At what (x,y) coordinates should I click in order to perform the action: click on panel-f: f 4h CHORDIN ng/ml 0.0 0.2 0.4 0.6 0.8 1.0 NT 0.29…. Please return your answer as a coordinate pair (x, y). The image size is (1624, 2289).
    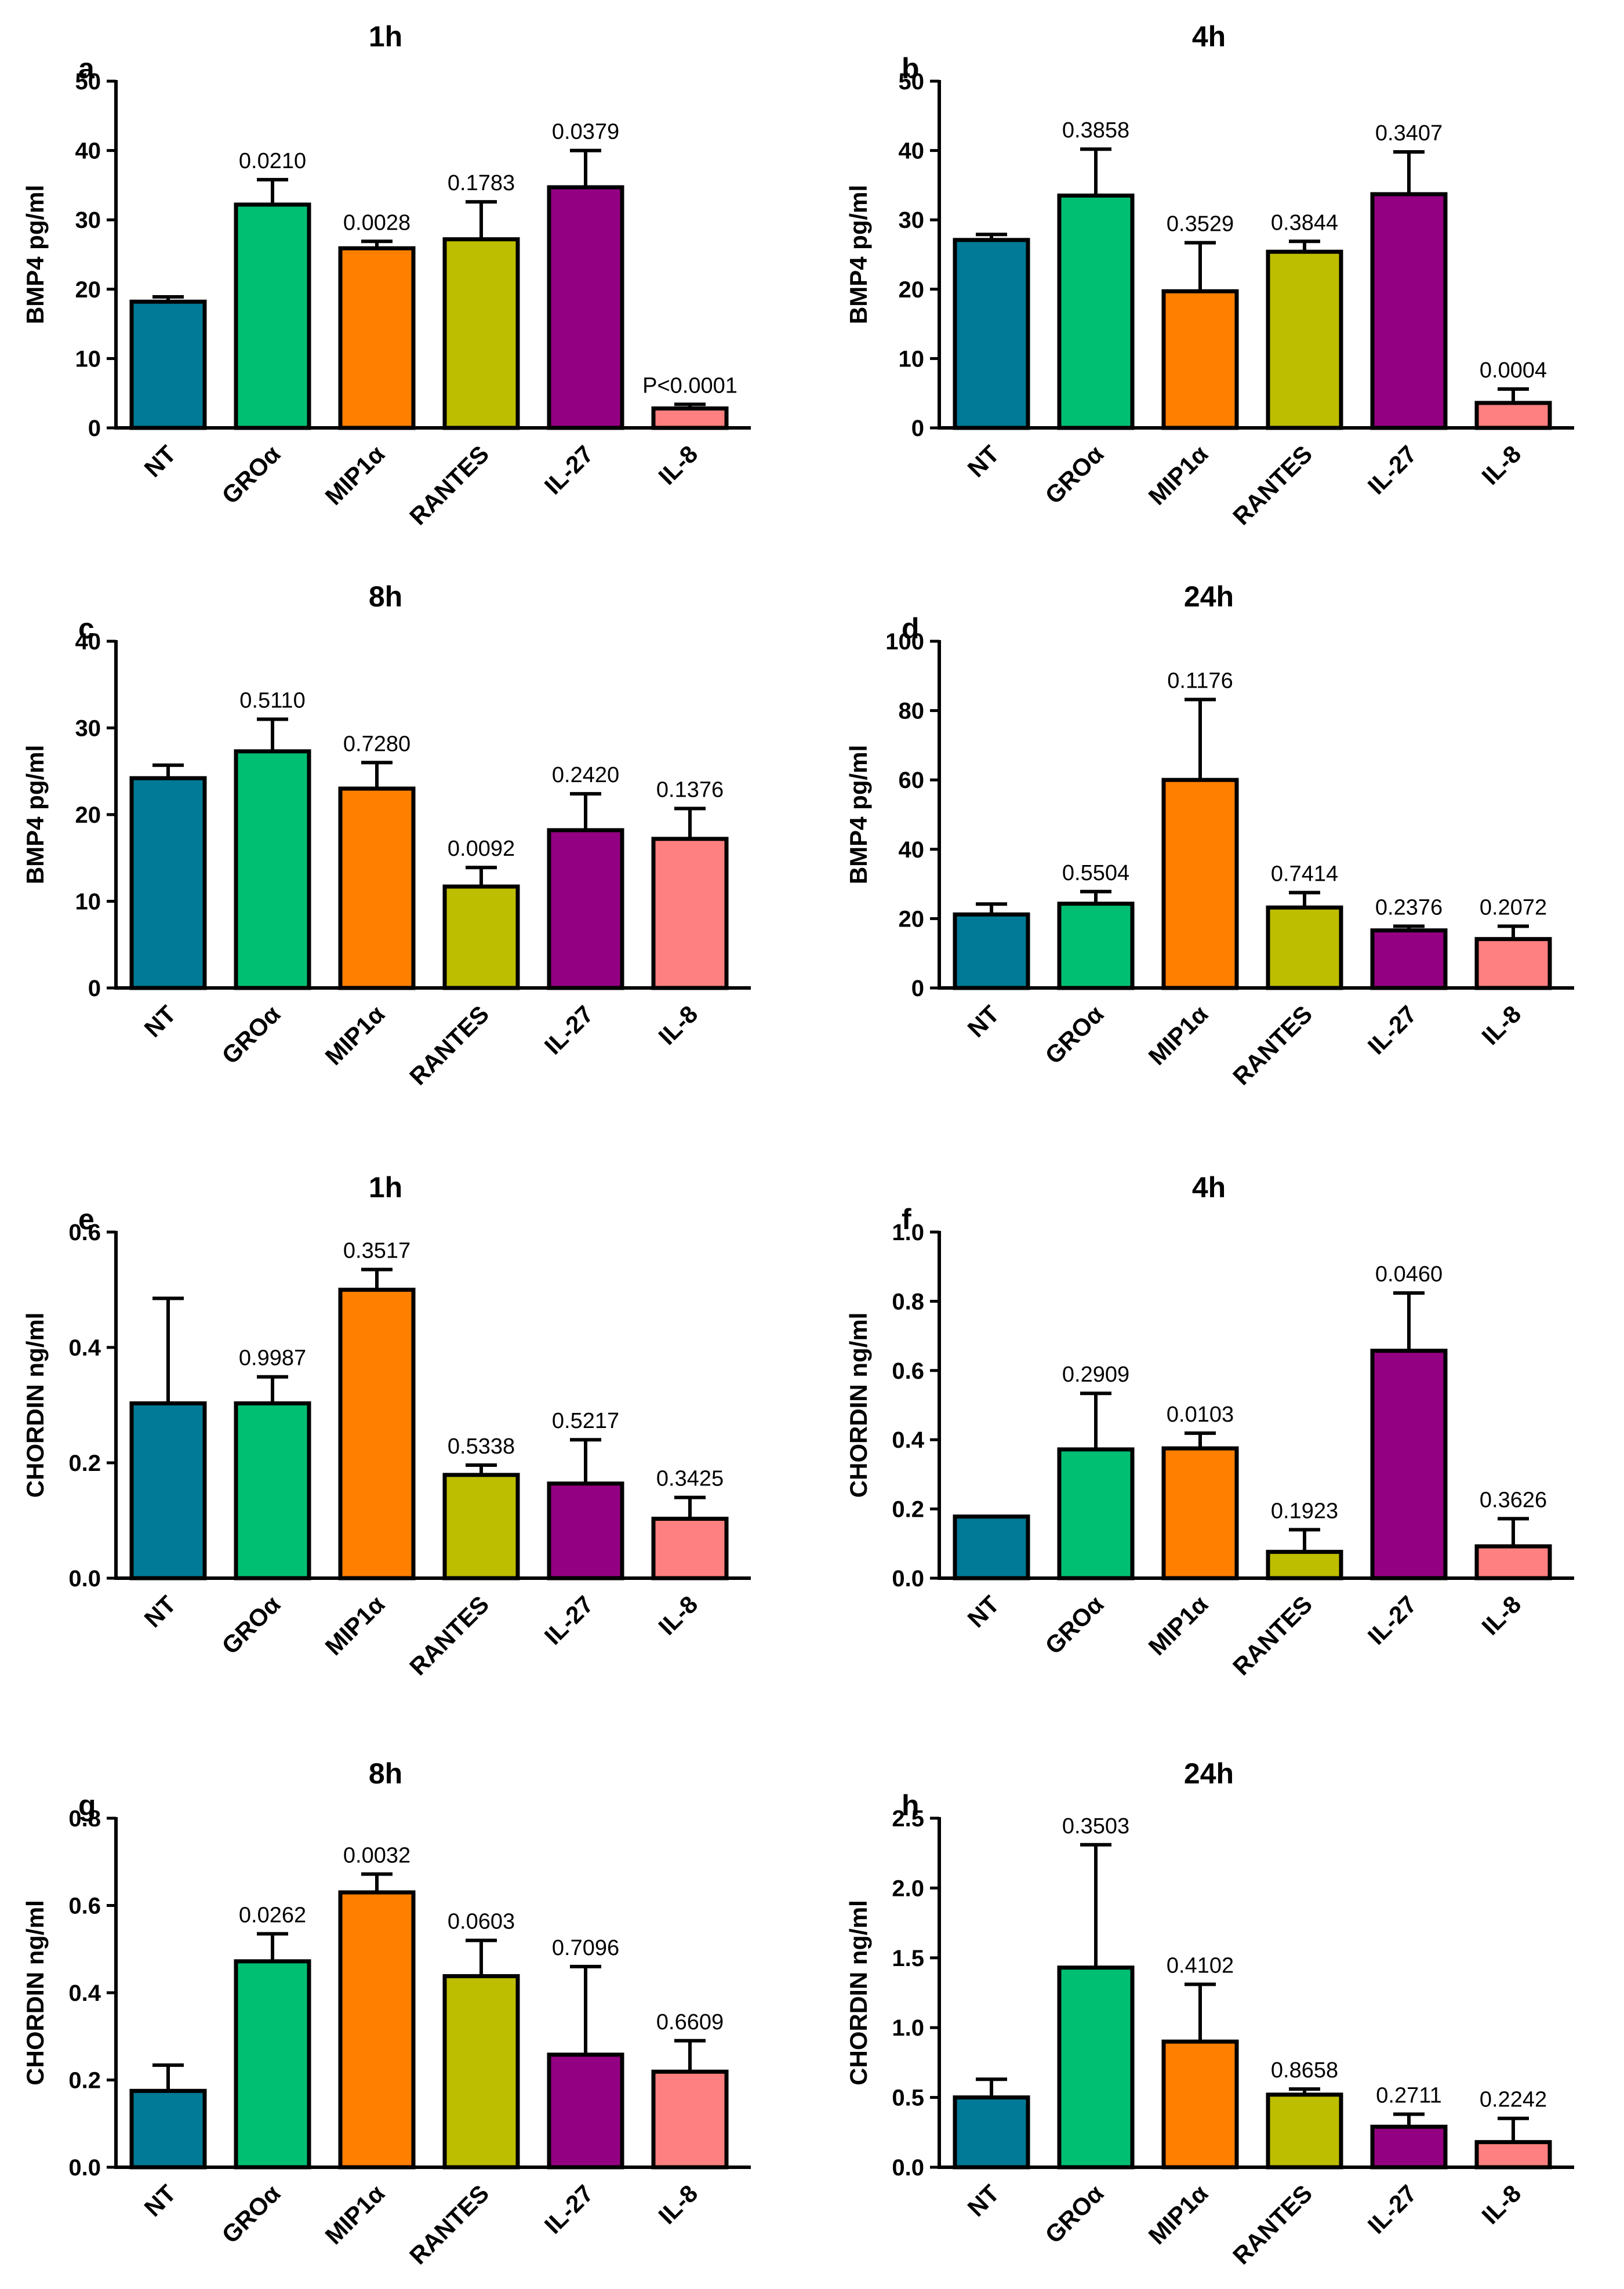
    Looking at the image, I should click on (1209, 1425).